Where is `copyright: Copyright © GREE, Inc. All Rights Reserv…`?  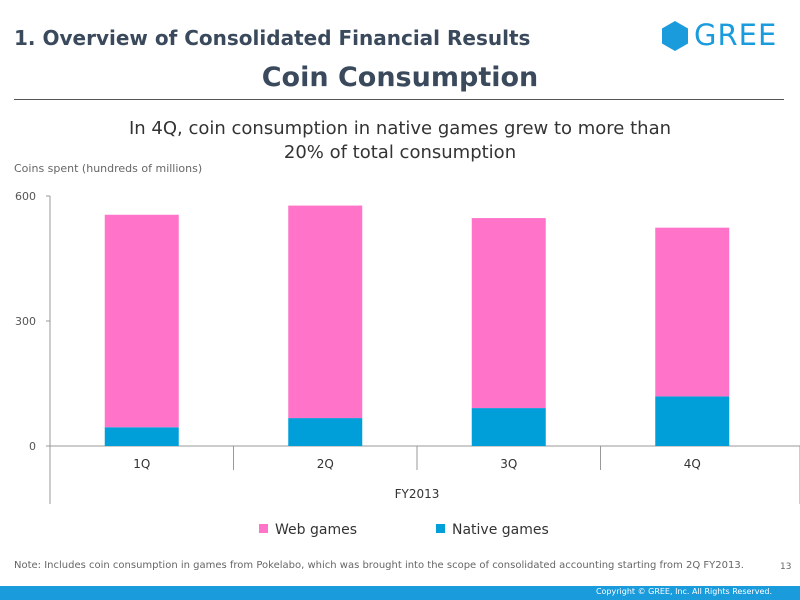 copyright: Copyright © GREE, Inc. All Rights Reserv… is located at coordinates (683, 591).